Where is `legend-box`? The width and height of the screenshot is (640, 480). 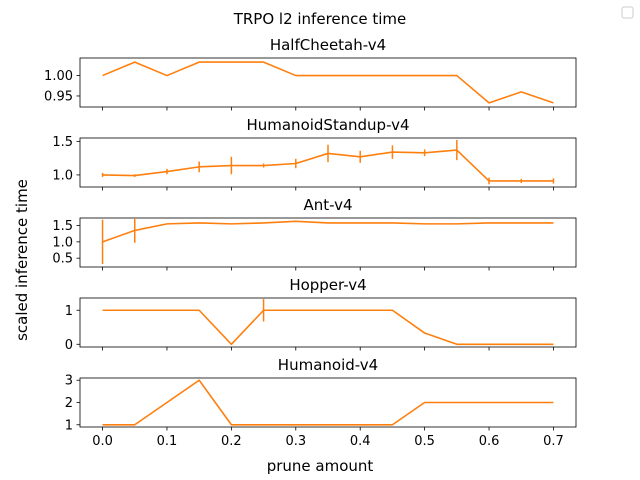 legend-box is located at coordinates (627, 12).